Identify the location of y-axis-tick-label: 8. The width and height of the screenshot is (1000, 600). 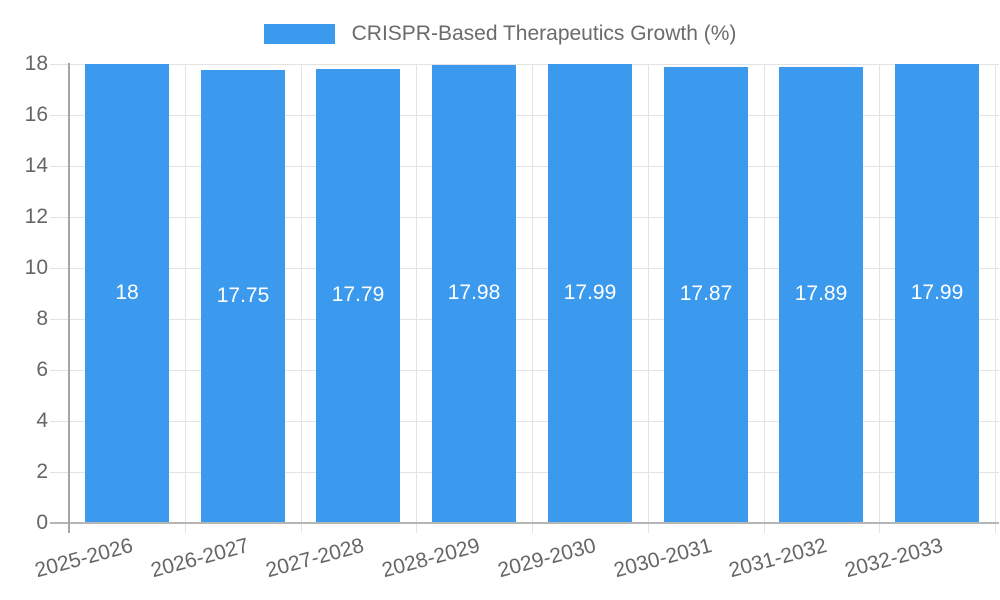
(42, 318).